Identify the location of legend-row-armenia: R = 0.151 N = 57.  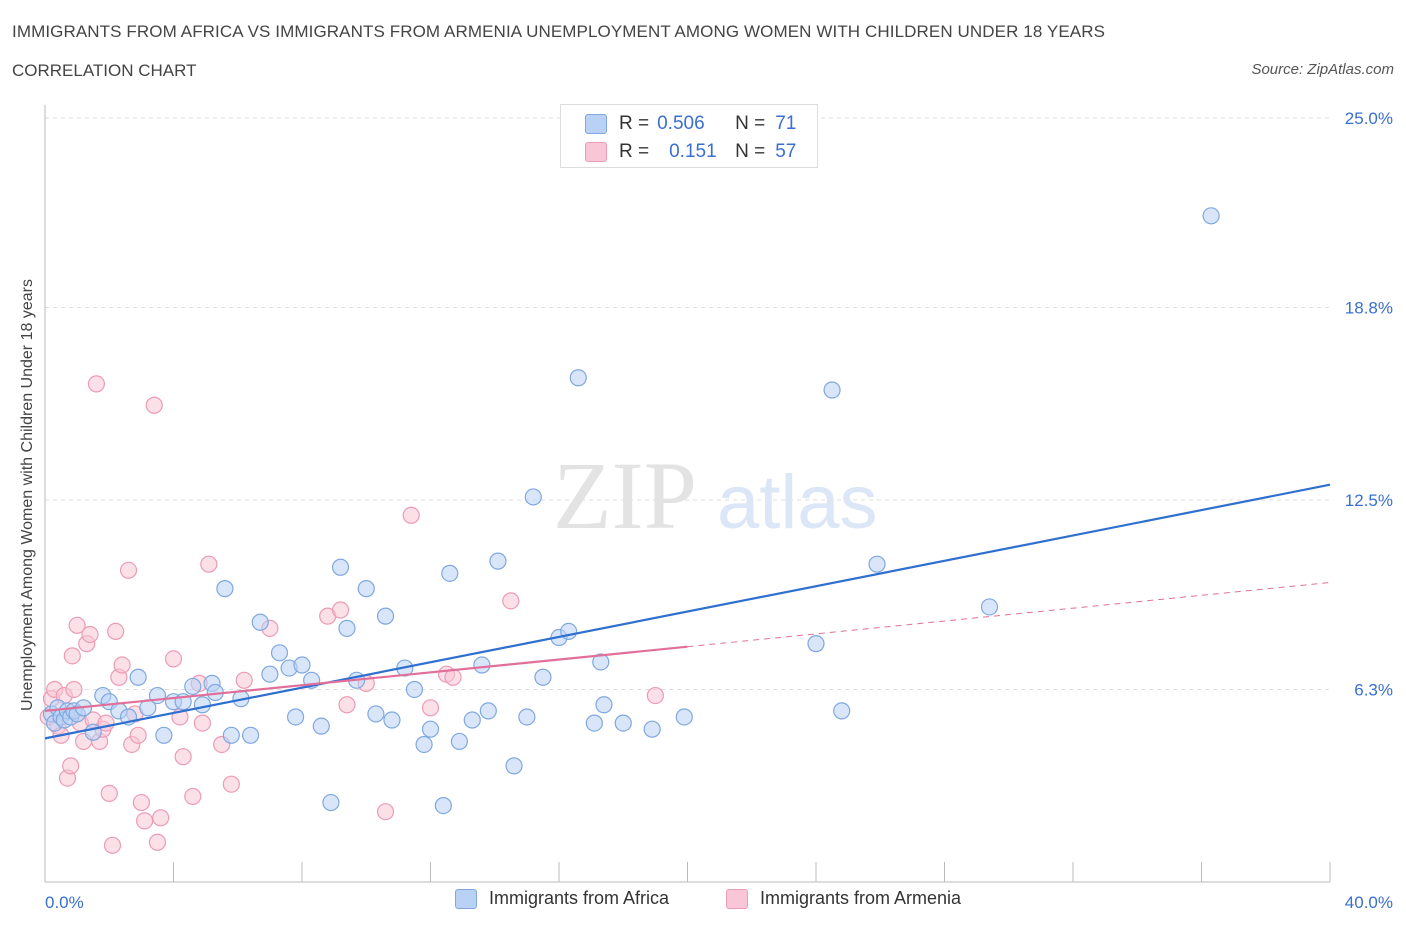
(690, 152).